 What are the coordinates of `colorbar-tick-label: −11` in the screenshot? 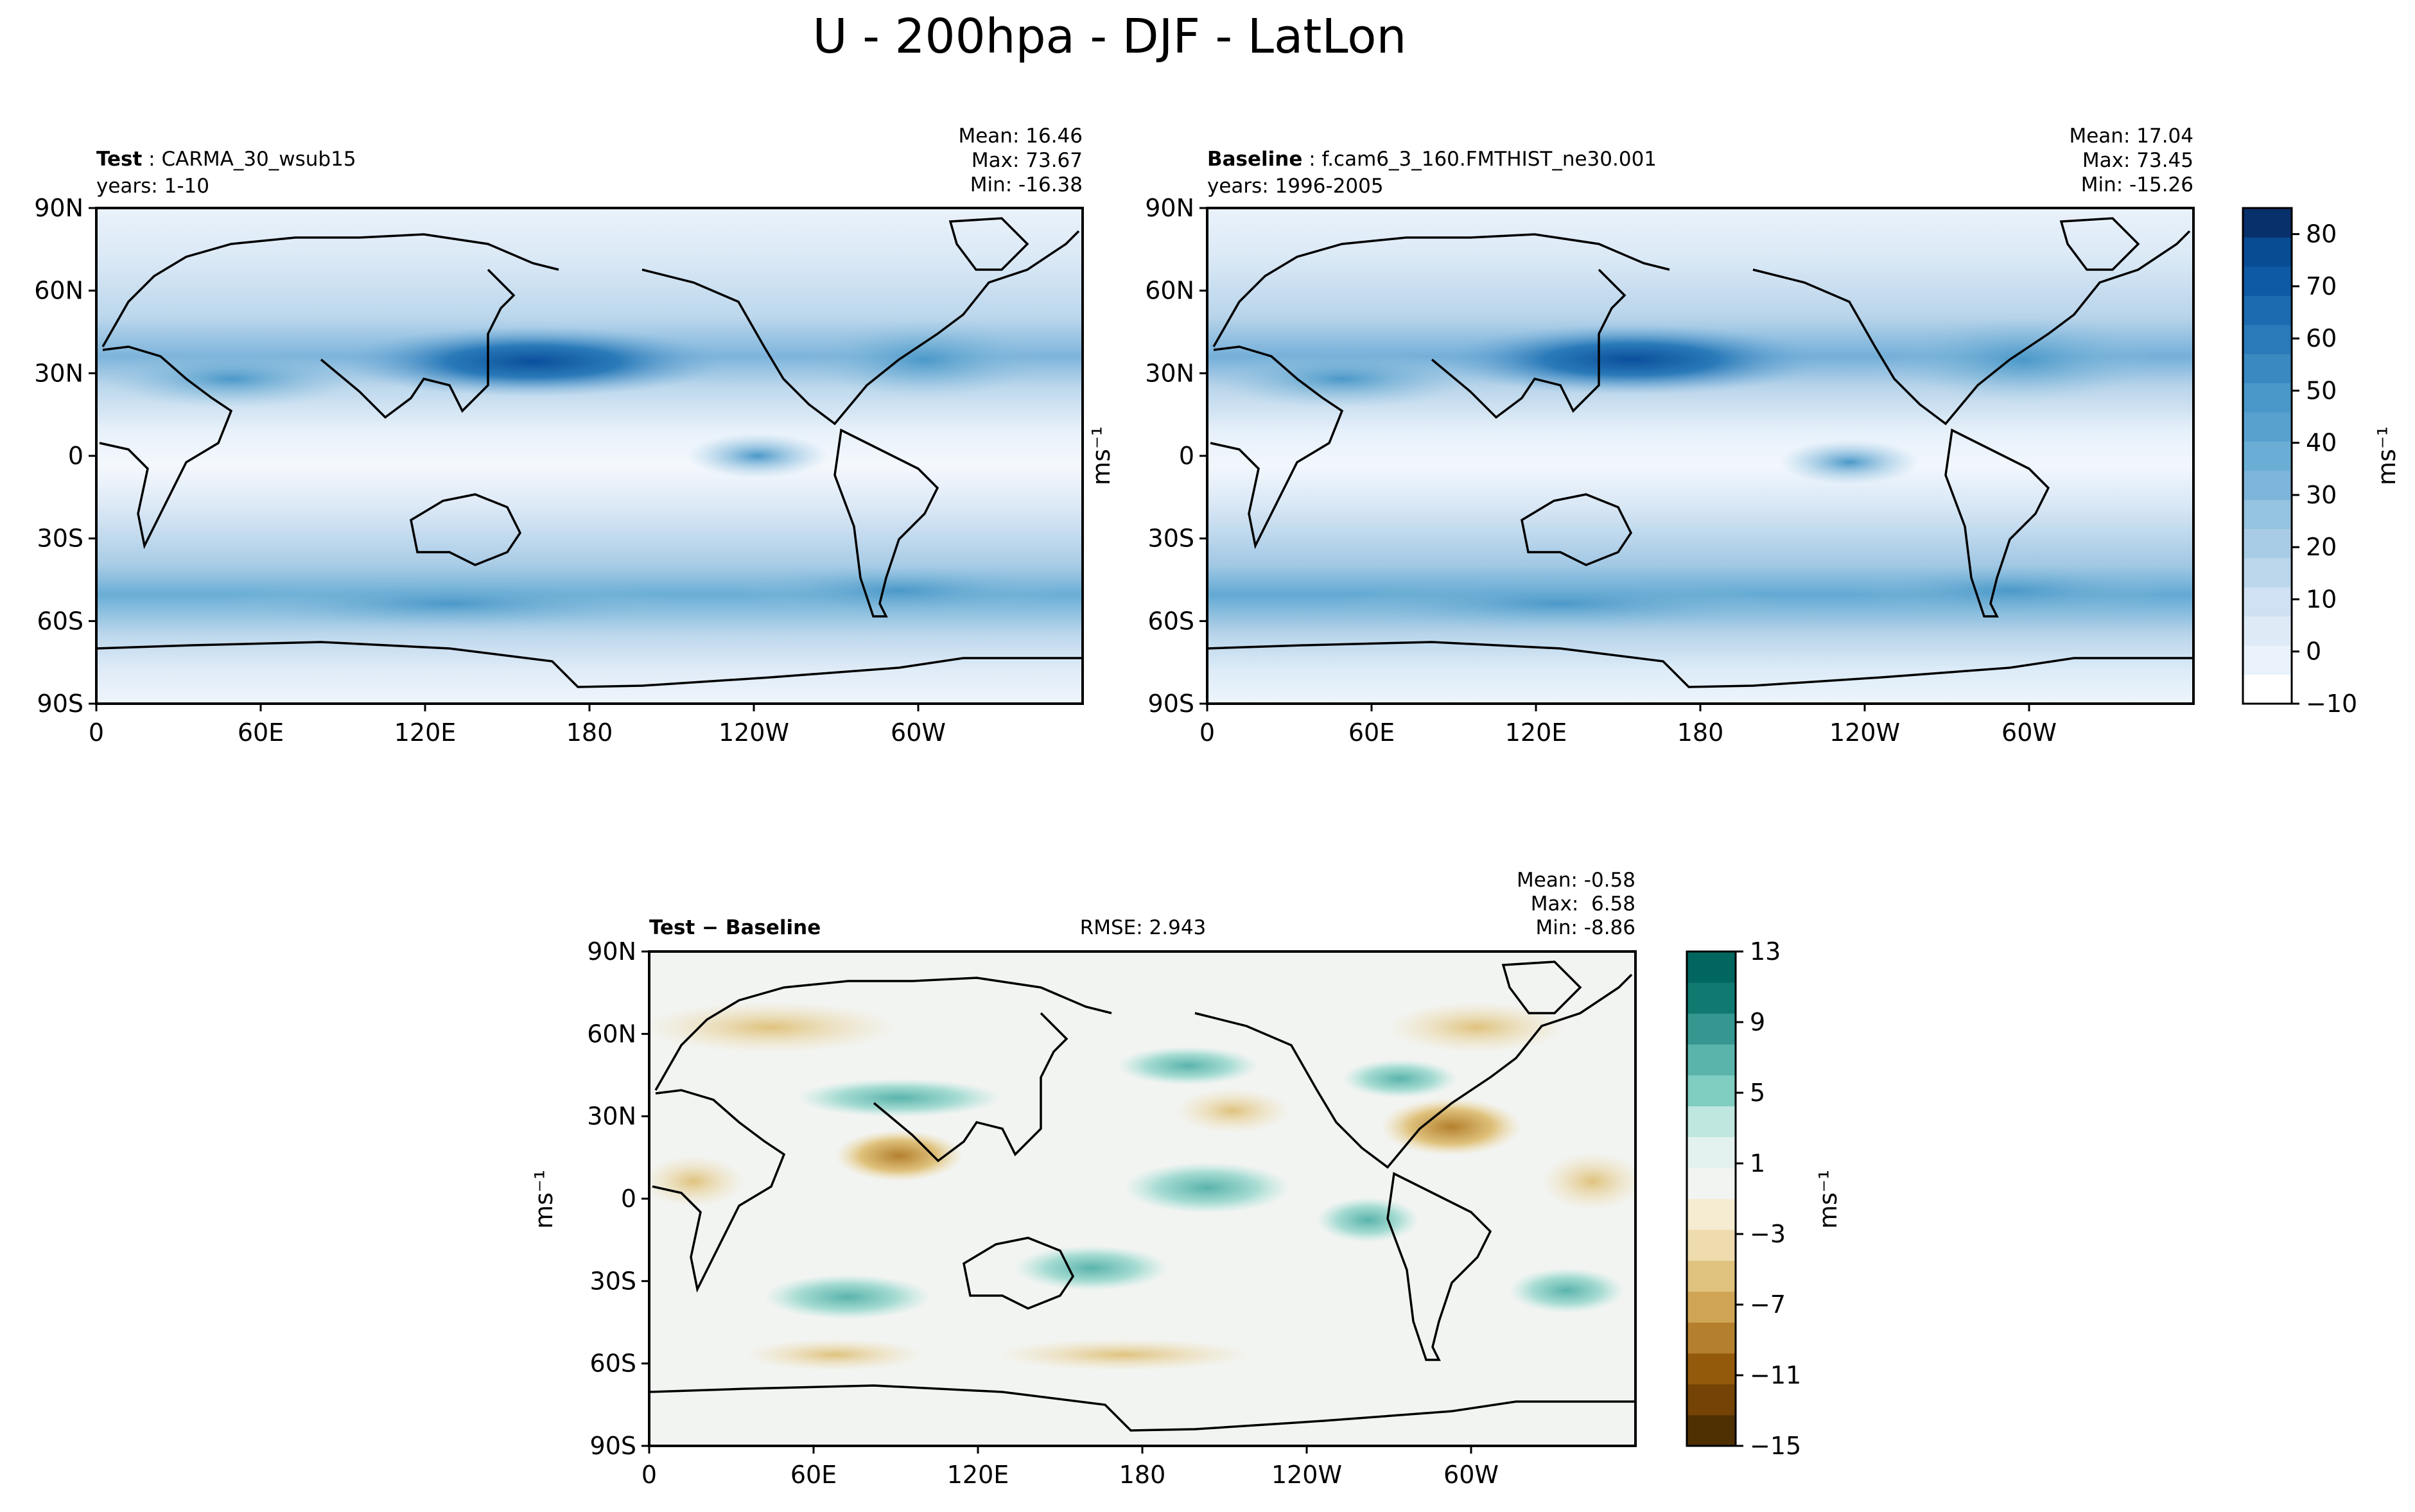 It's located at (1775, 1375).